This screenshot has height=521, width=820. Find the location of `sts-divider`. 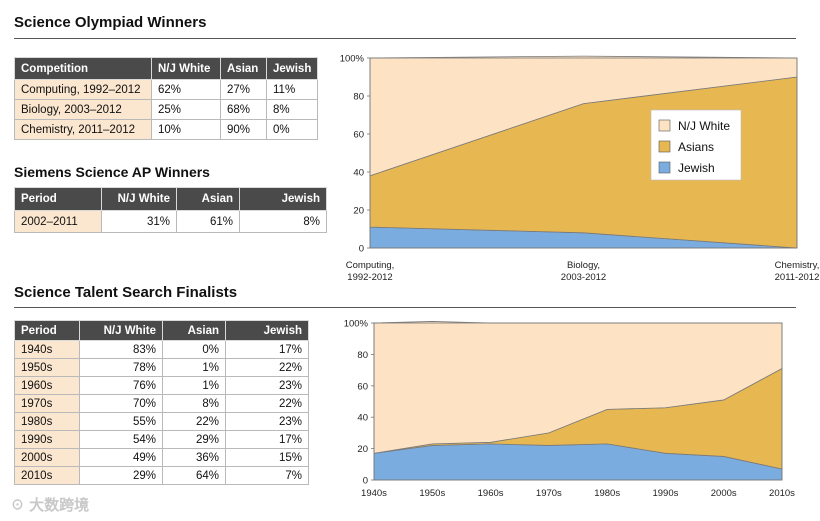

sts-divider is located at coordinates (405, 307).